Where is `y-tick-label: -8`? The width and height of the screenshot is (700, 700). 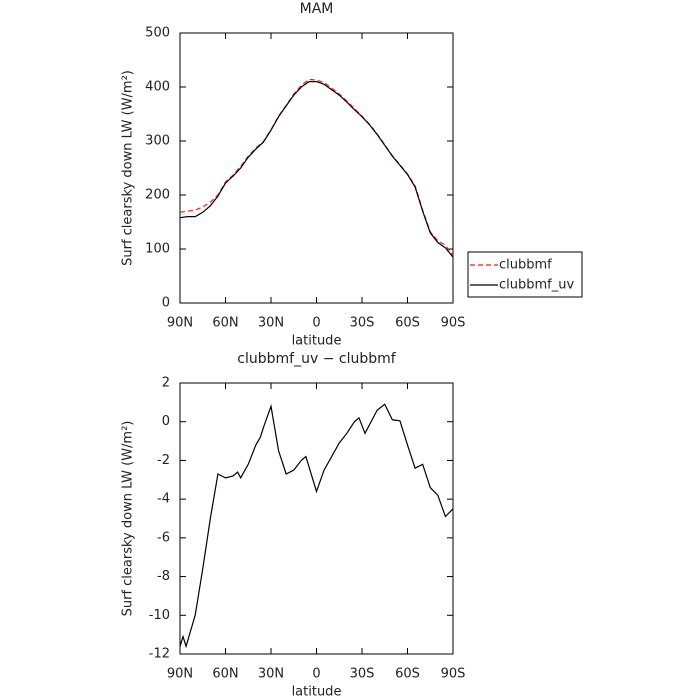 y-tick-label: -8 is located at coordinates (163, 576).